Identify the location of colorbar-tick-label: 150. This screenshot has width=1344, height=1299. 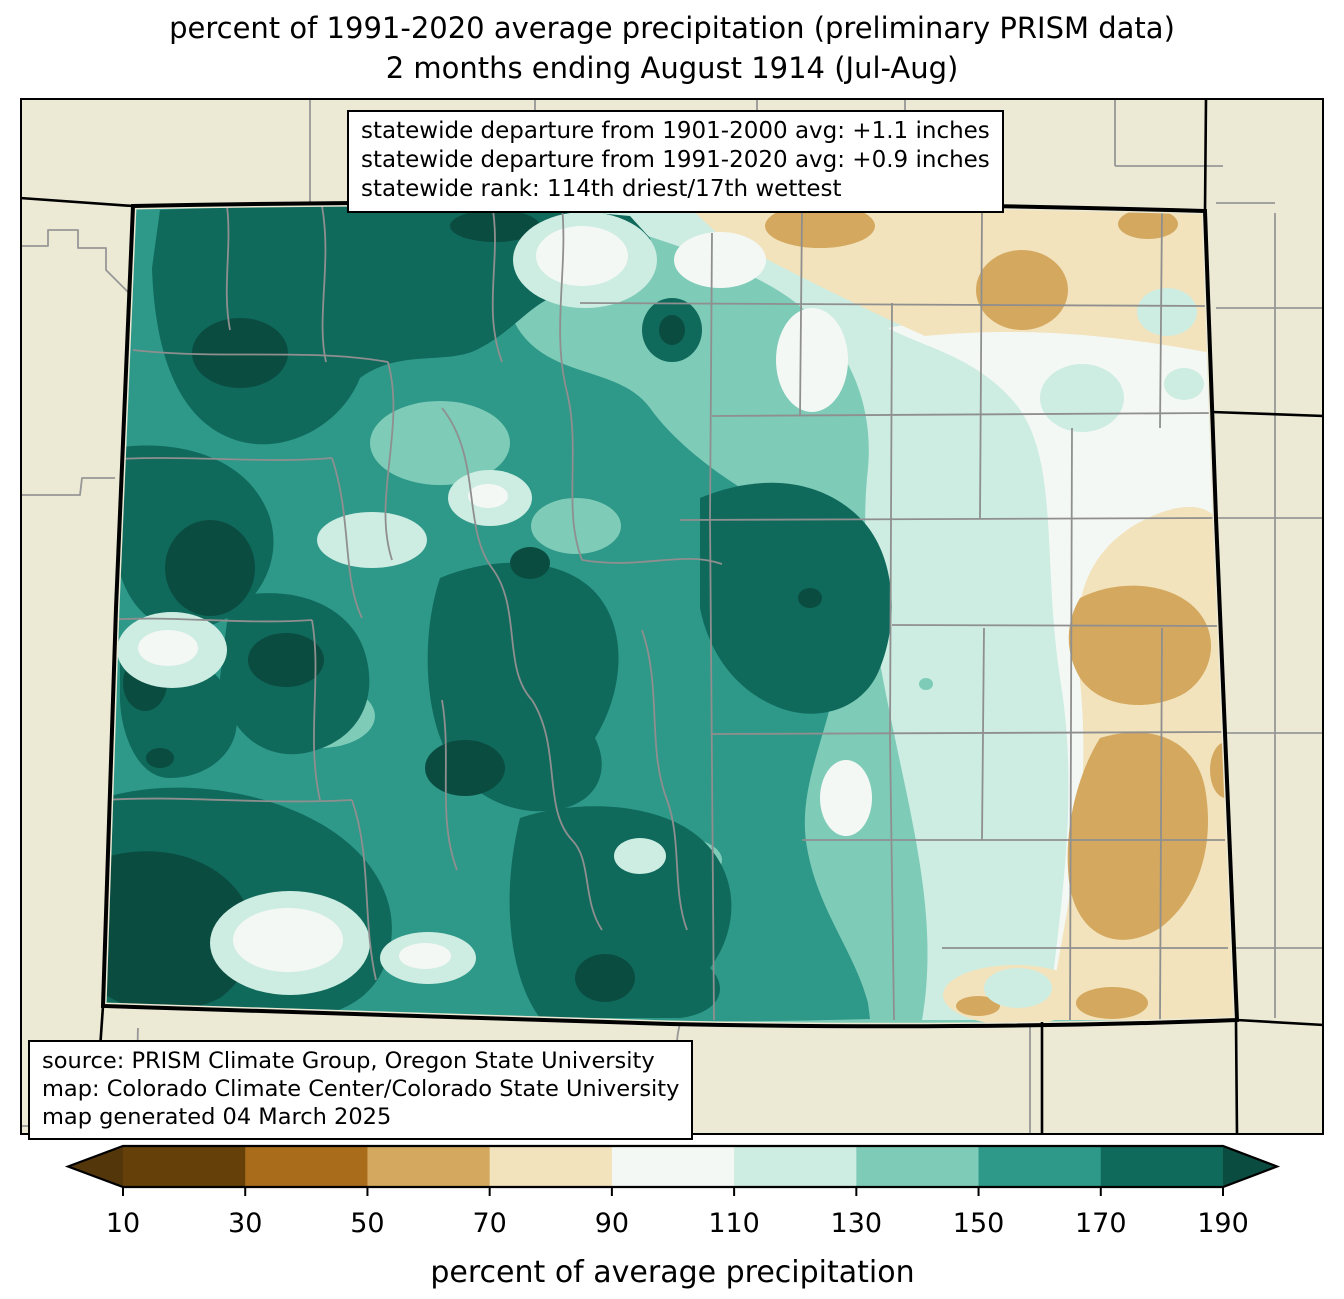
(979, 1223).